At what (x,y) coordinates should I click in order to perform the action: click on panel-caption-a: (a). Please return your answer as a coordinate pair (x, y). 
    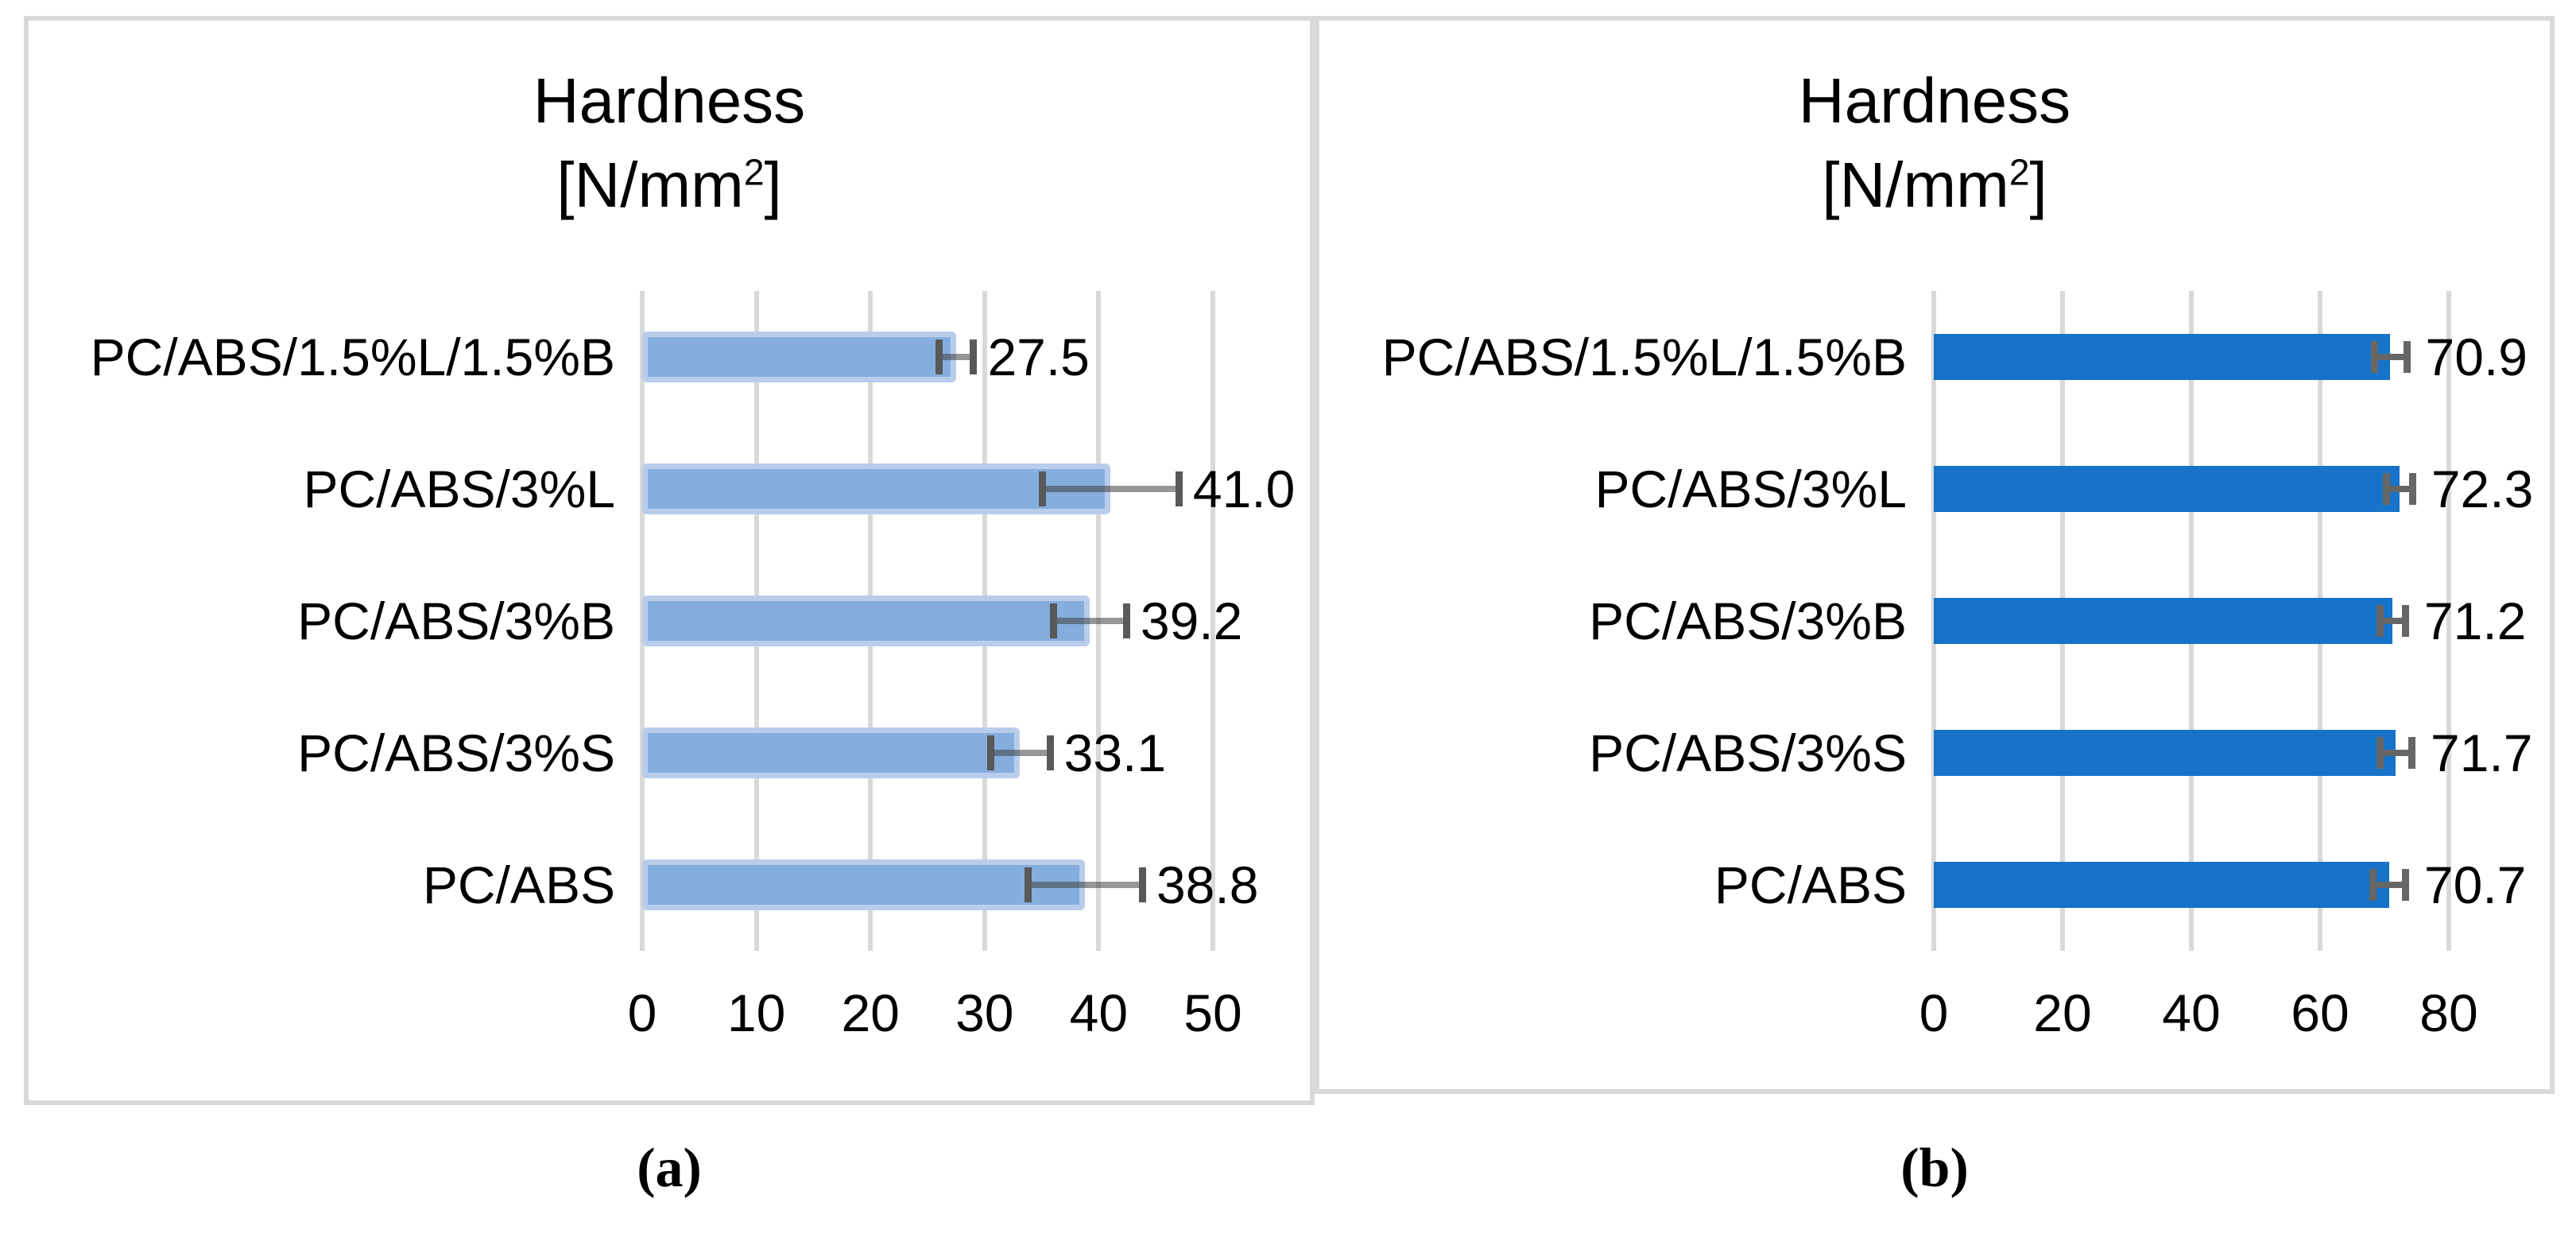
    Looking at the image, I should click on (669, 1168).